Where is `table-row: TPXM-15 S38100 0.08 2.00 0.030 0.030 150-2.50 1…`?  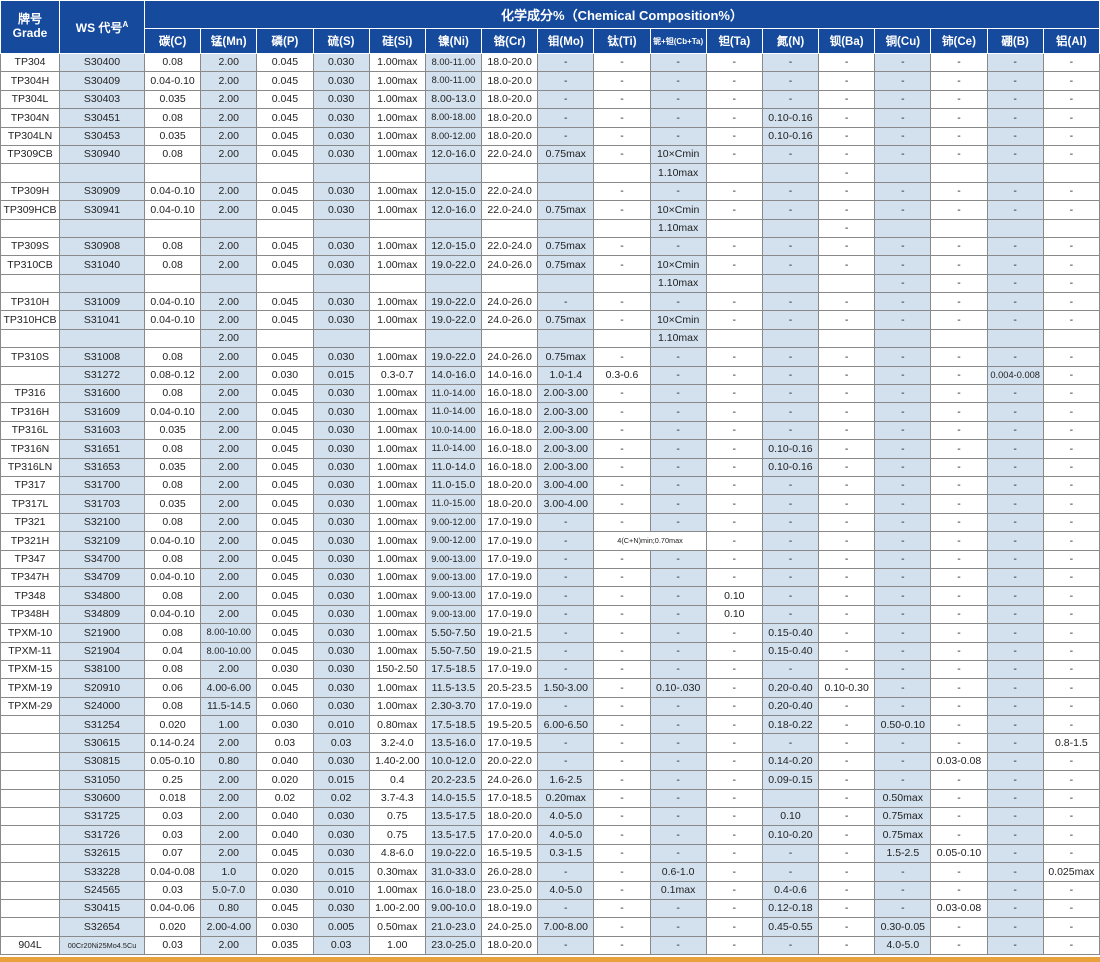
table-row: TPXM-15 S38100 0.08 2.00 0.030 0.030 150-2.50 1… is located at coordinates (550, 669).